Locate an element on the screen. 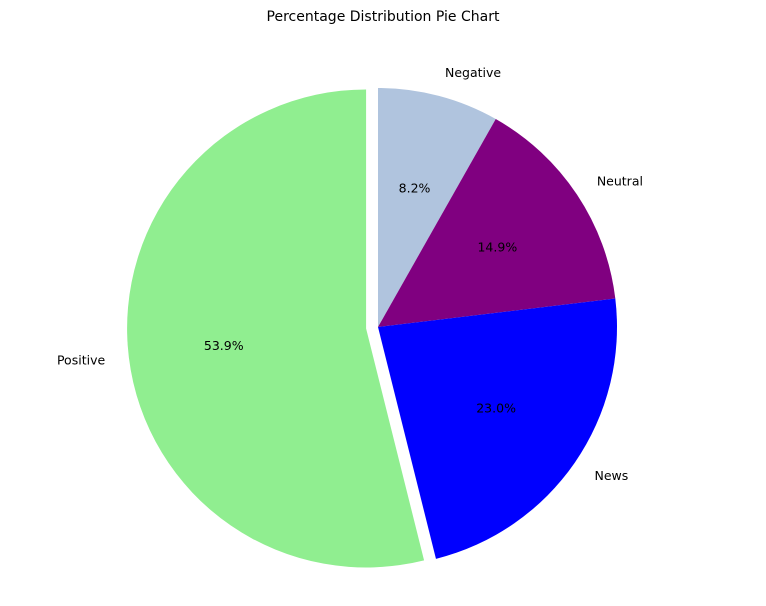 The height and width of the screenshot is (606, 766). slice-label-neutral: Neutral is located at coordinates (620, 180).